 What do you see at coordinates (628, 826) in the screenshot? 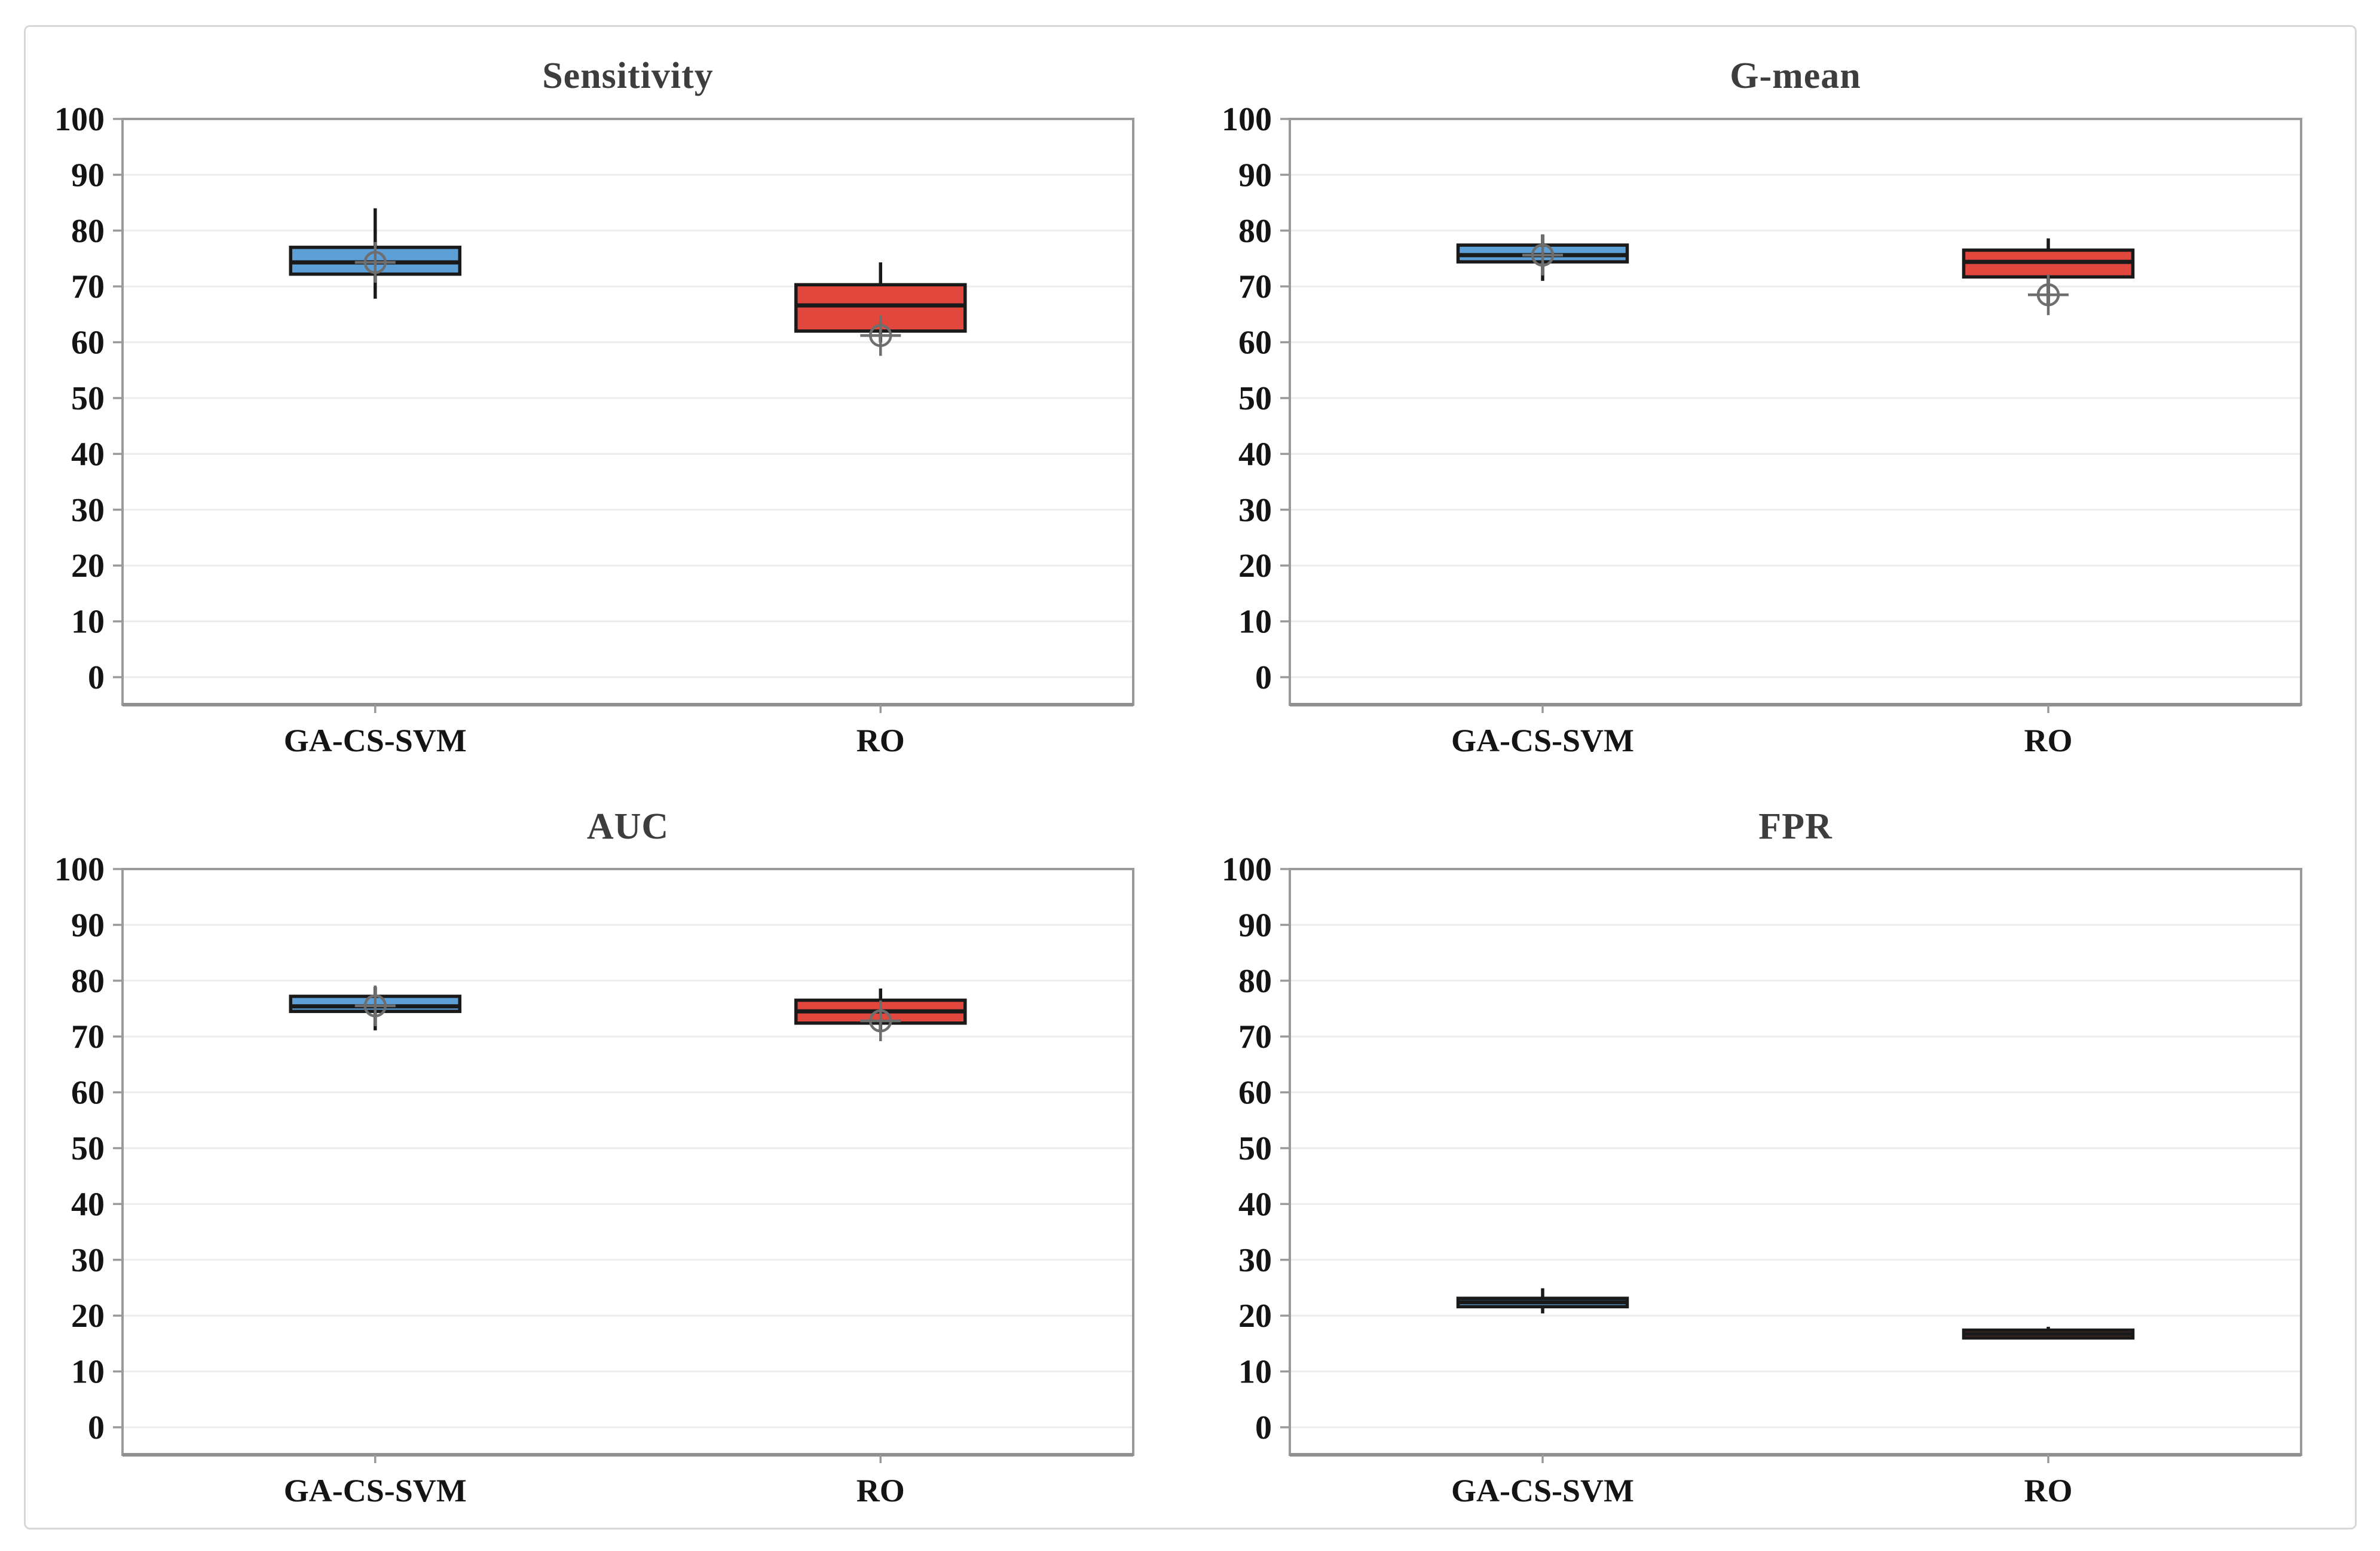
I see `chart-title-auc: AUC` at bounding box center [628, 826].